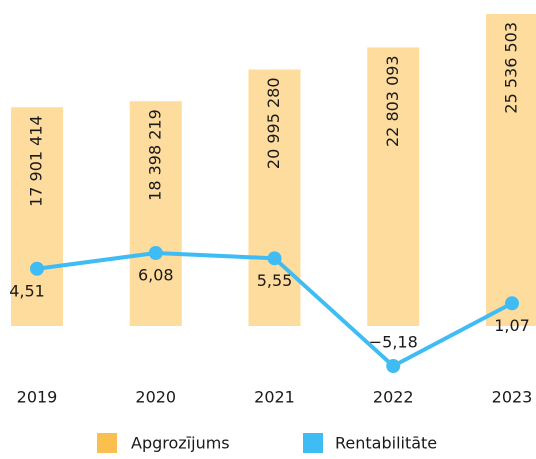 This screenshot has width=536, height=459. I want to click on line-value-label: 1,07, so click(512, 325).